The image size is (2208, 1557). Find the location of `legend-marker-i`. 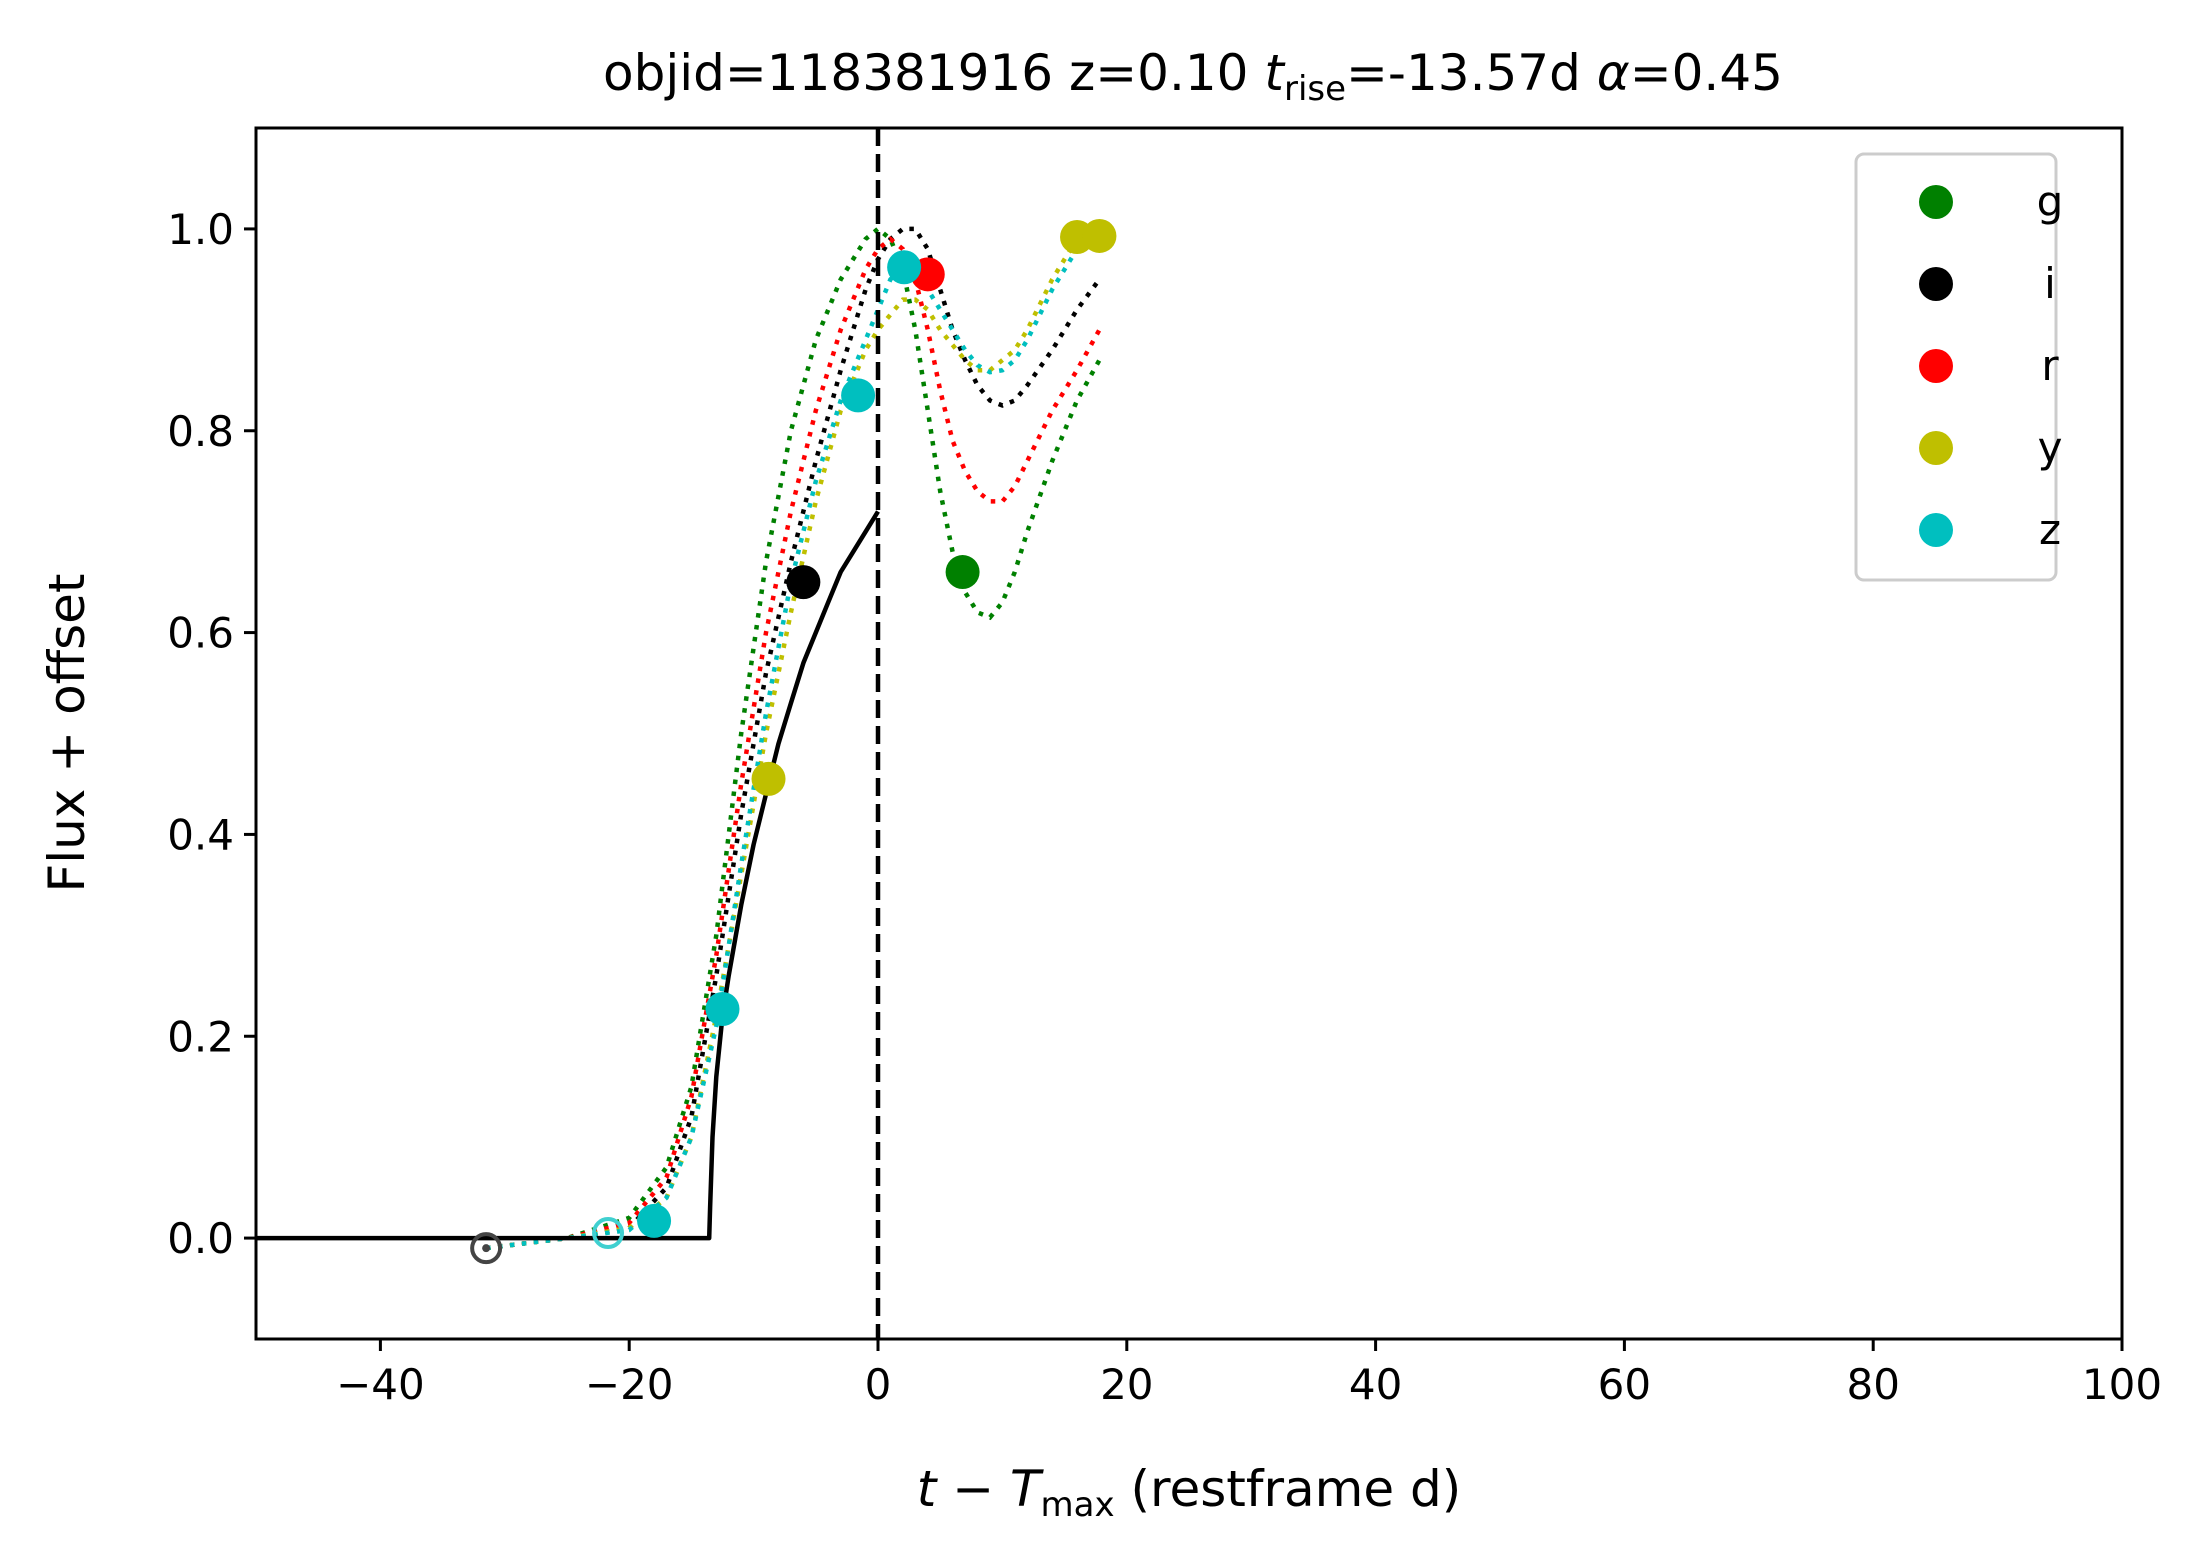

legend-marker-i is located at coordinates (1936, 284).